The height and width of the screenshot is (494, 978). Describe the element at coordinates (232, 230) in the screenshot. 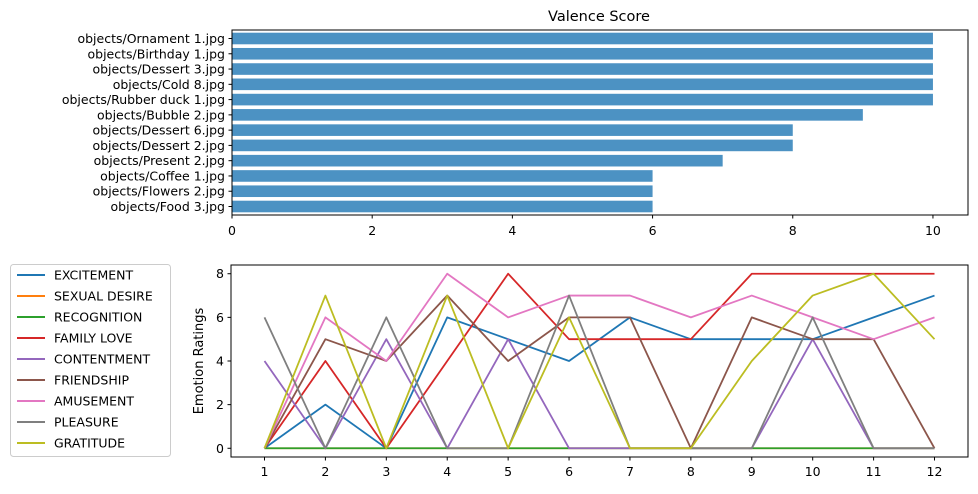

I see `bar-x-tick-label: 0` at that location.